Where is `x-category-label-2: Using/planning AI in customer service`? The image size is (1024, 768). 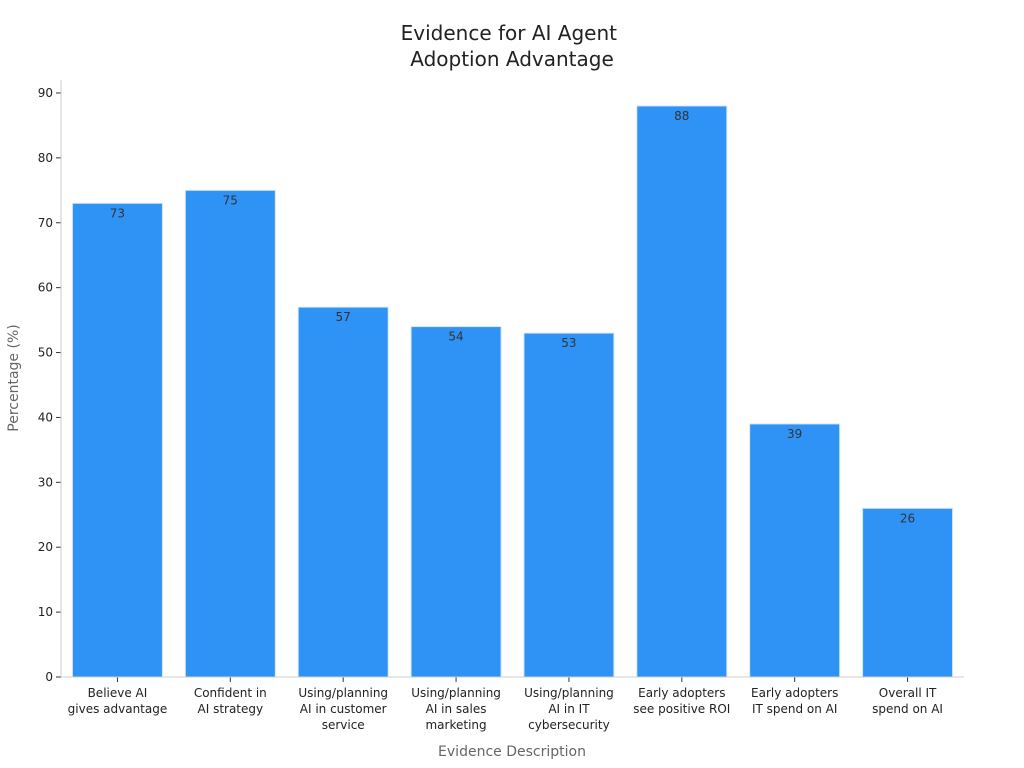
x-category-label-2: Using/planning AI in customer service is located at coordinates (343, 709).